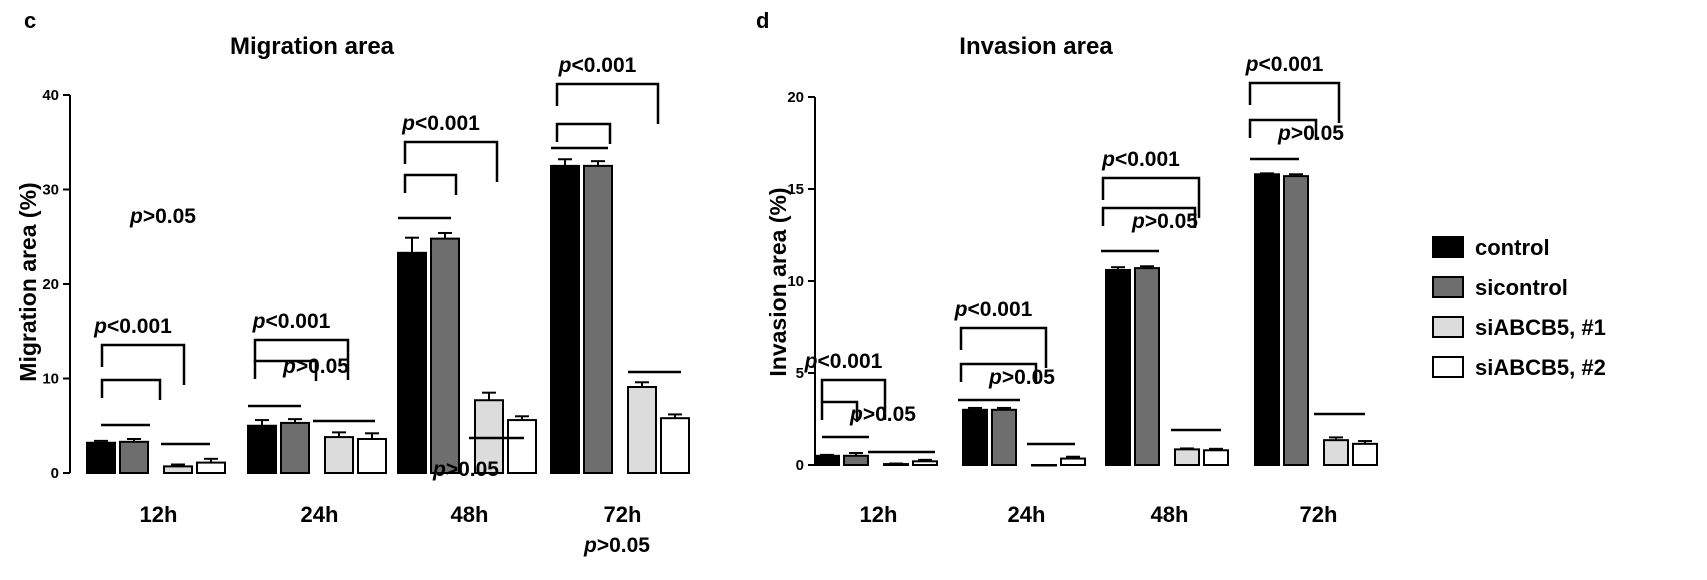 The image size is (1707, 580). What do you see at coordinates (30, 20) in the screenshot?
I see `panel-letter-c: c` at bounding box center [30, 20].